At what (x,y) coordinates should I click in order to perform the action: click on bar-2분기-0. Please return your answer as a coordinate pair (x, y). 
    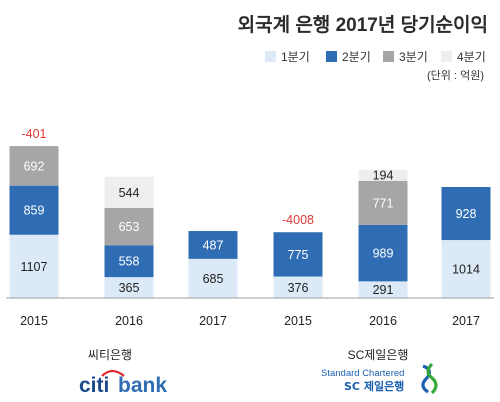
    Looking at the image, I should click on (34, 210).